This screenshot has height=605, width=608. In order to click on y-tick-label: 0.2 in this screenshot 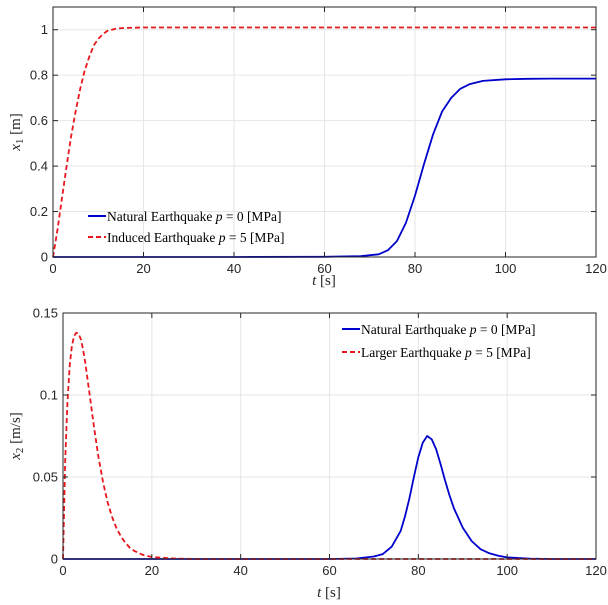, I will do `click(39, 211)`.